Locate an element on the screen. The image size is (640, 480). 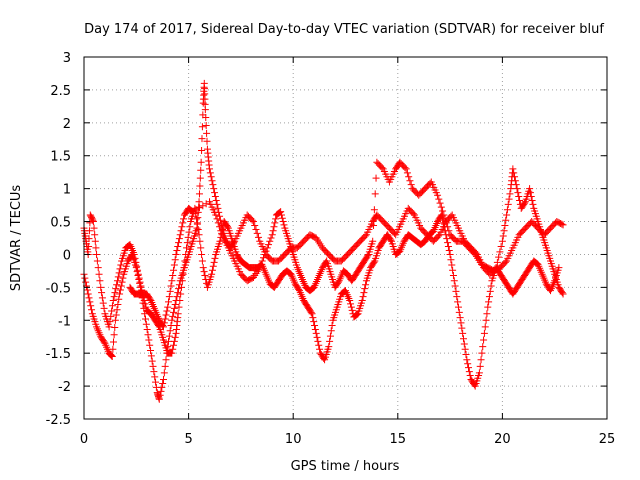
x-tick-label: 25 is located at coordinates (607, 439).